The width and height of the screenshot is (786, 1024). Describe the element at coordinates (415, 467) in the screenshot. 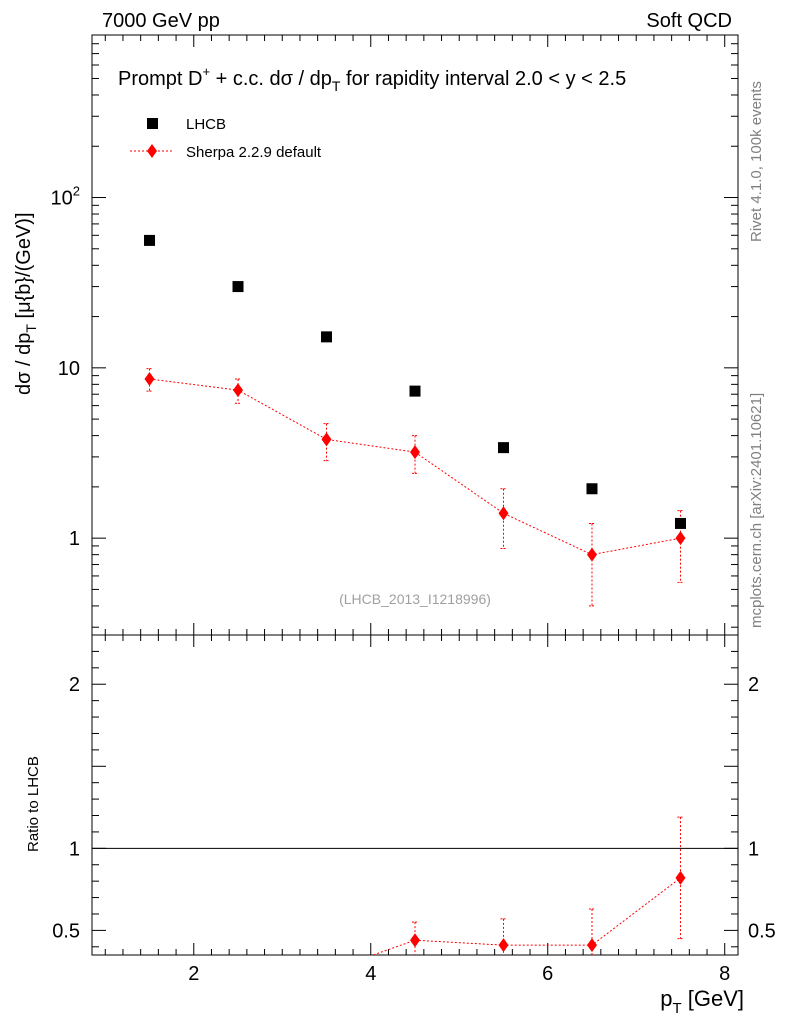

I see `mc-series-line` at that location.